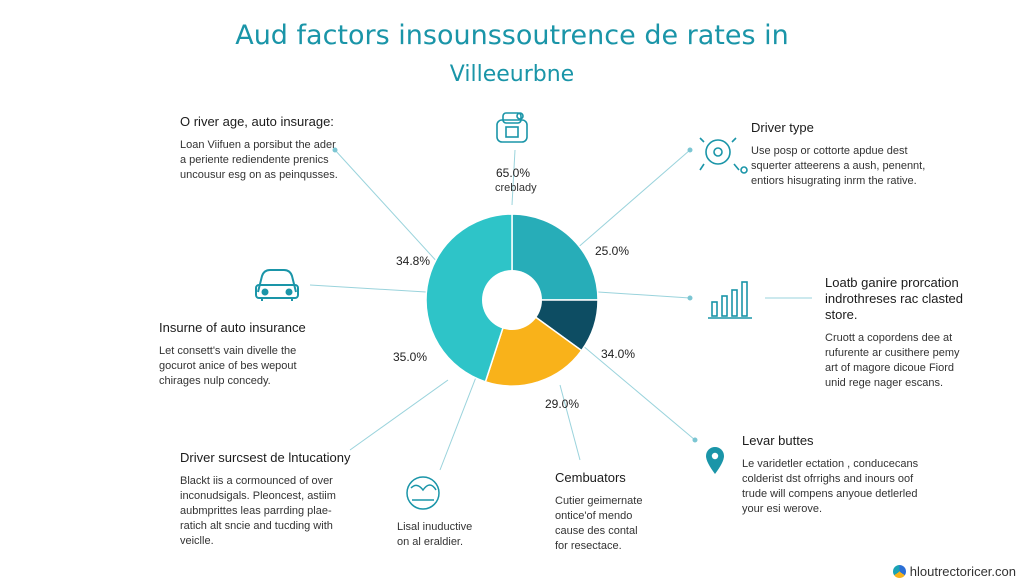 The width and height of the screenshot is (1024, 585). Describe the element at coordinates (618, 354) in the screenshot. I see `value-label: 34.0%` at that location.